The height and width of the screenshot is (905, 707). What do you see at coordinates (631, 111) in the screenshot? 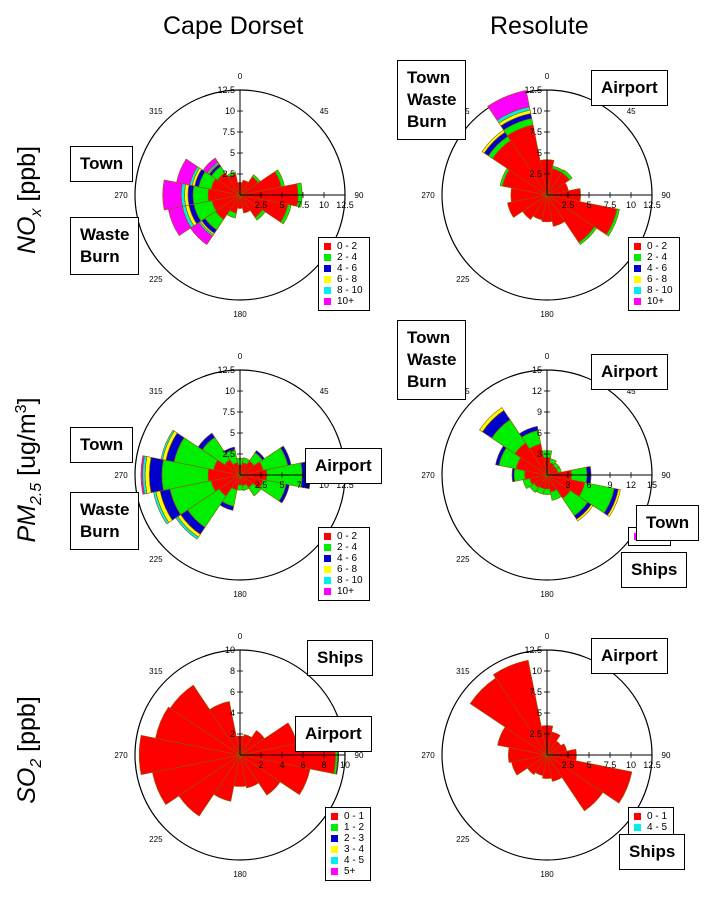
I see `direction-label-45: 45` at bounding box center [631, 111].